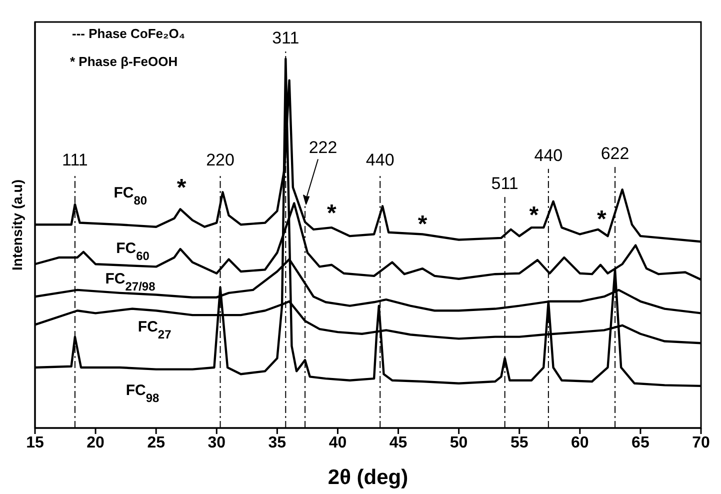 The width and height of the screenshot is (721, 494). What do you see at coordinates (17, 225) in the screenshot?
I see `y-axis-title: Intensity (a.u)` at bounding box center [17, 225].